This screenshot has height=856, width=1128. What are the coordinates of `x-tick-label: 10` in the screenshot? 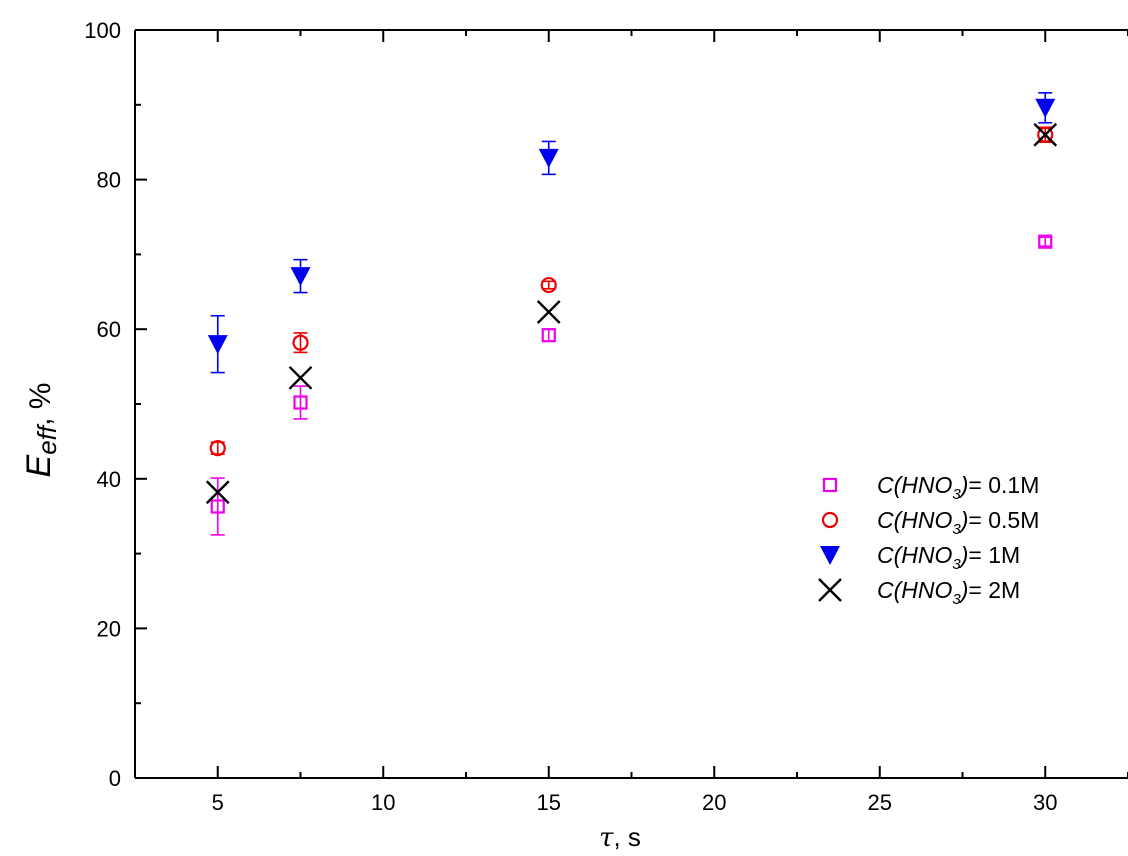 It's located at (383, 802).